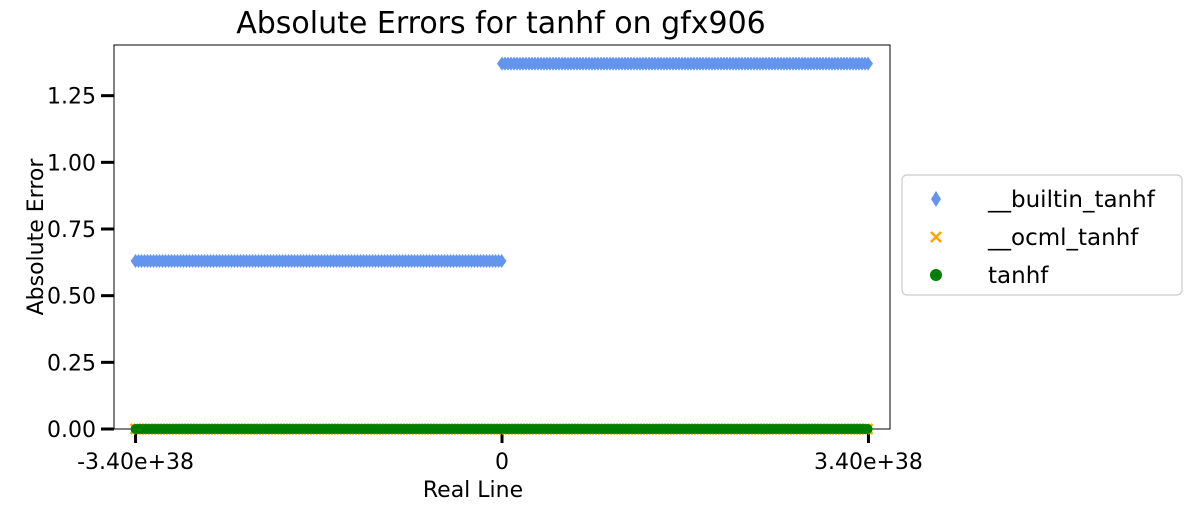  Describe the element at coordinates (80, 264) in the screenshot. I see `y-axis: 0.00 0.25 0.50 0.75 1.00 1.25` at that location.